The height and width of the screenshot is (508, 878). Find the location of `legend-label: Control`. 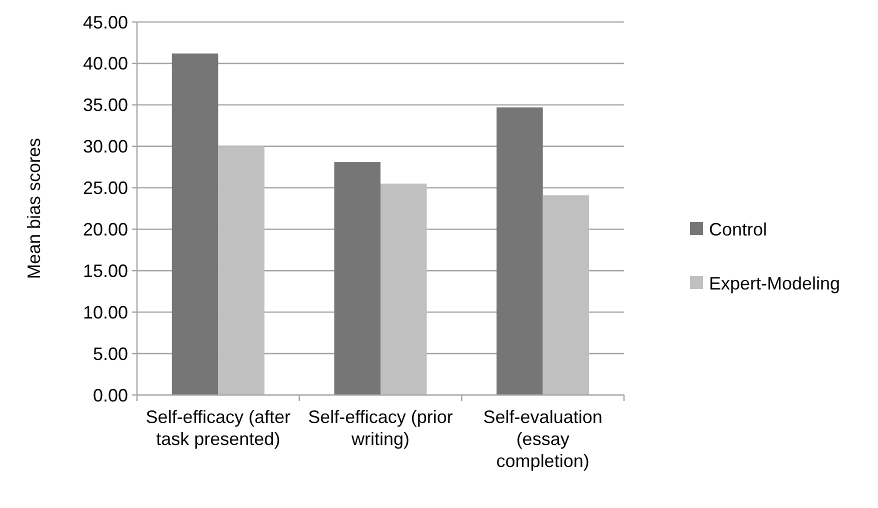

legend-label: Control is located at coordinates (738, 229).